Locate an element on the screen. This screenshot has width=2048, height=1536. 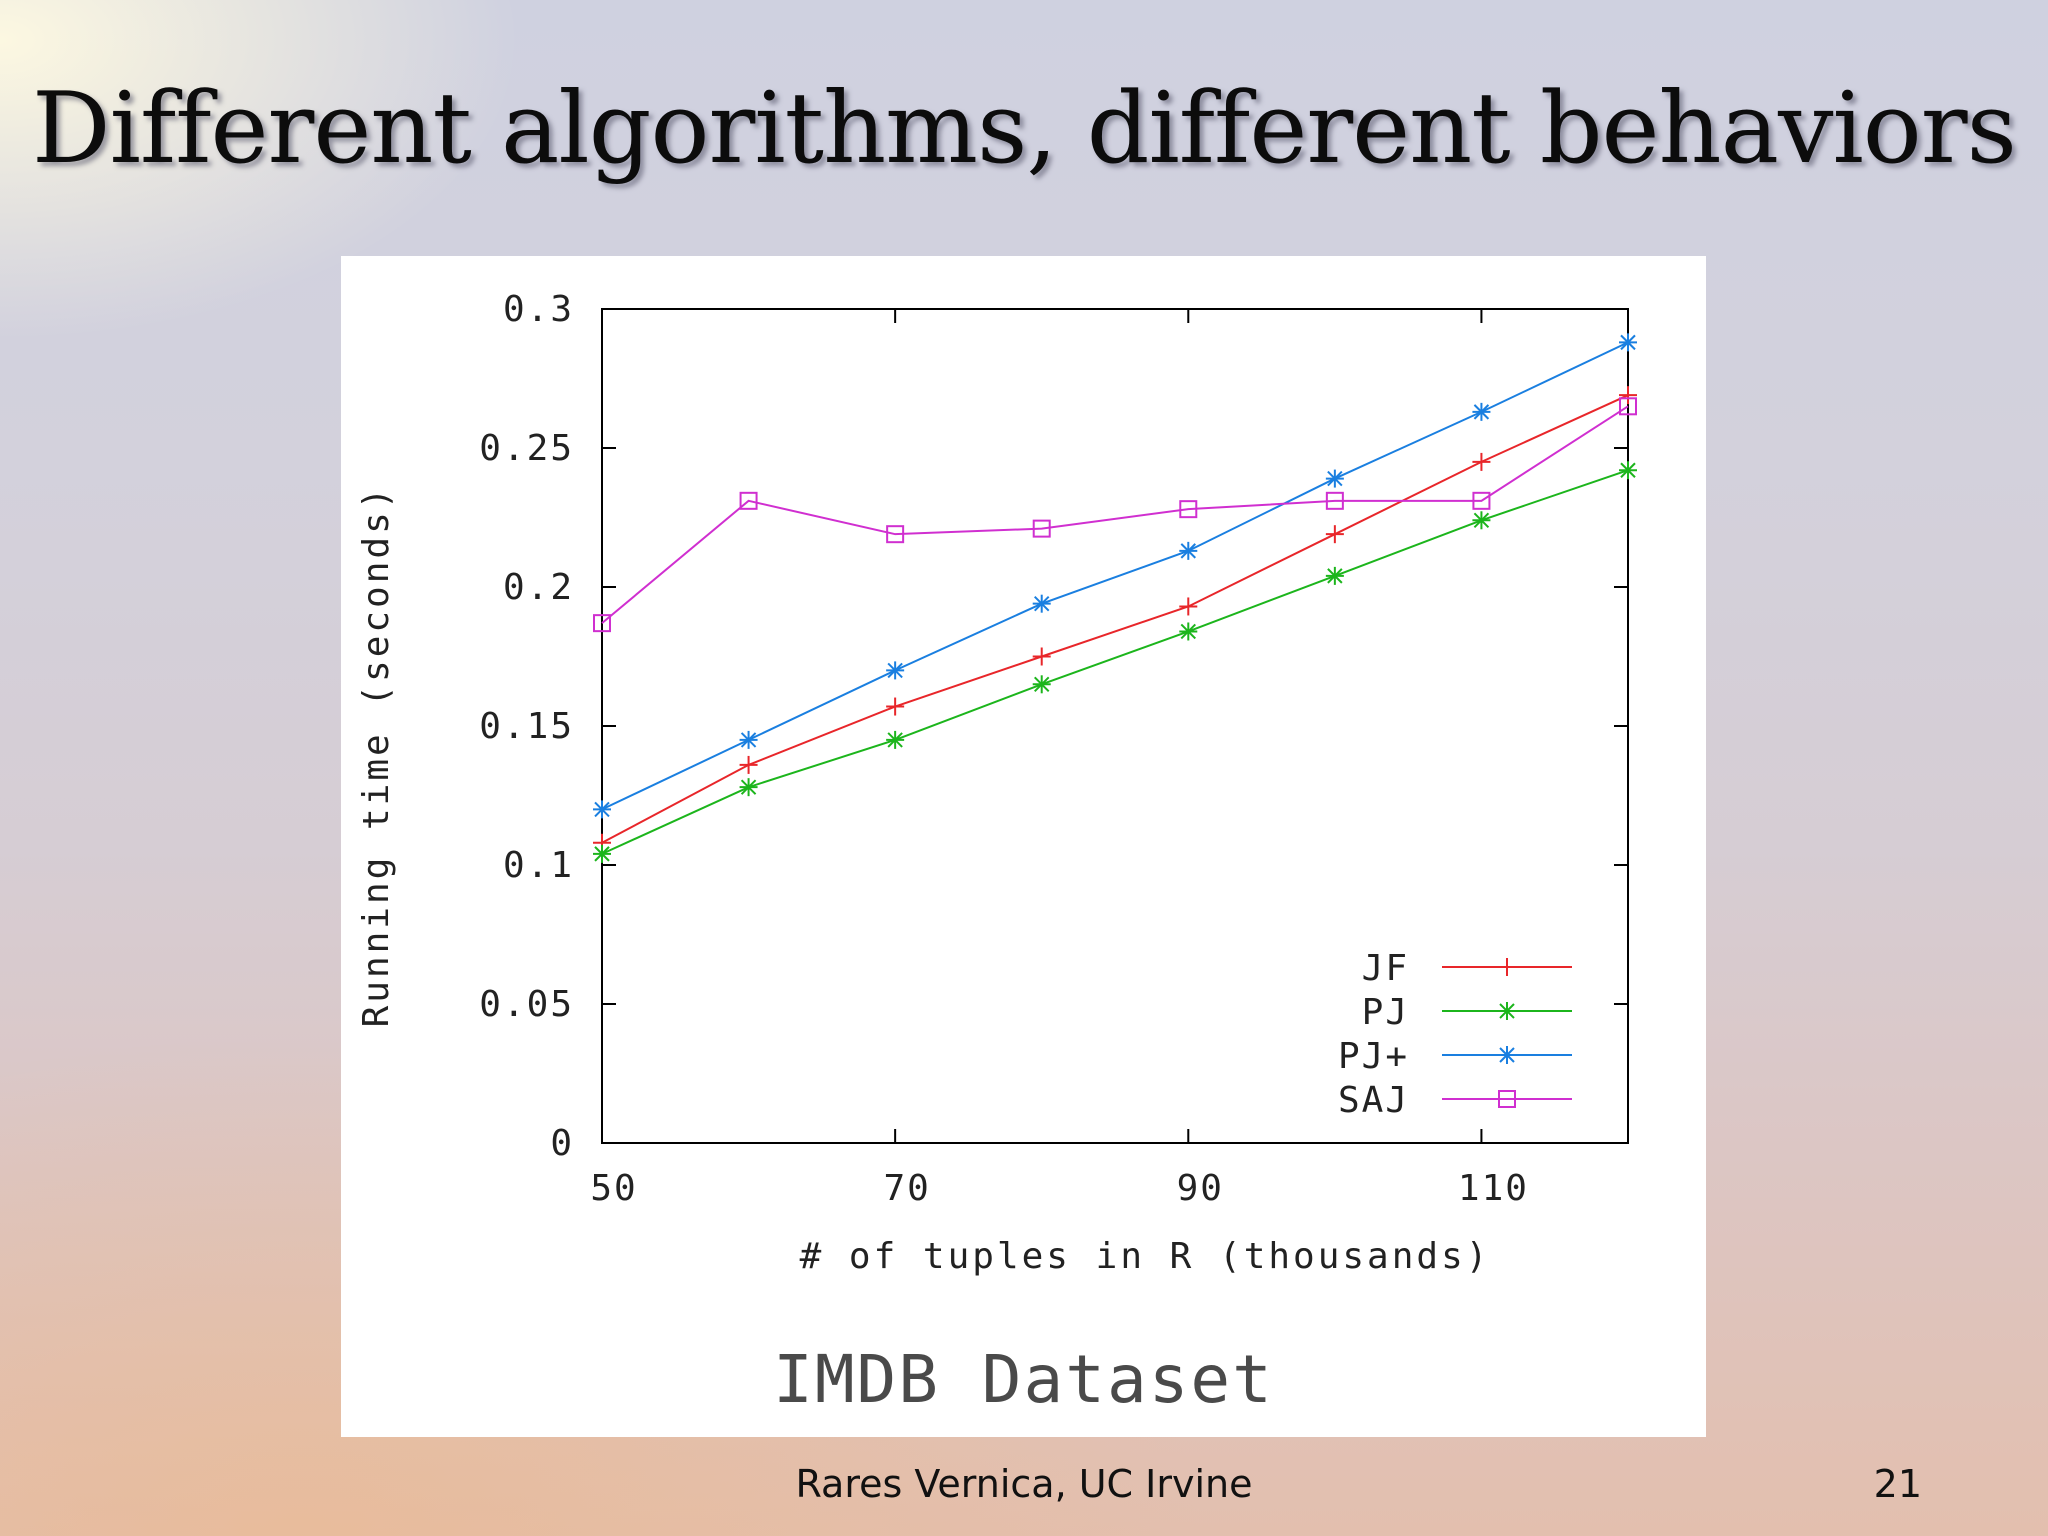
dataset-caption: IMDB Dataset is located at coordinates (1023, 1379).